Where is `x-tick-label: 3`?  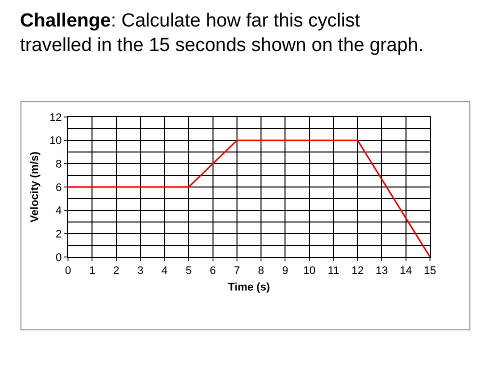 x-tick-label: 3 is located at coordinates (140, 271).